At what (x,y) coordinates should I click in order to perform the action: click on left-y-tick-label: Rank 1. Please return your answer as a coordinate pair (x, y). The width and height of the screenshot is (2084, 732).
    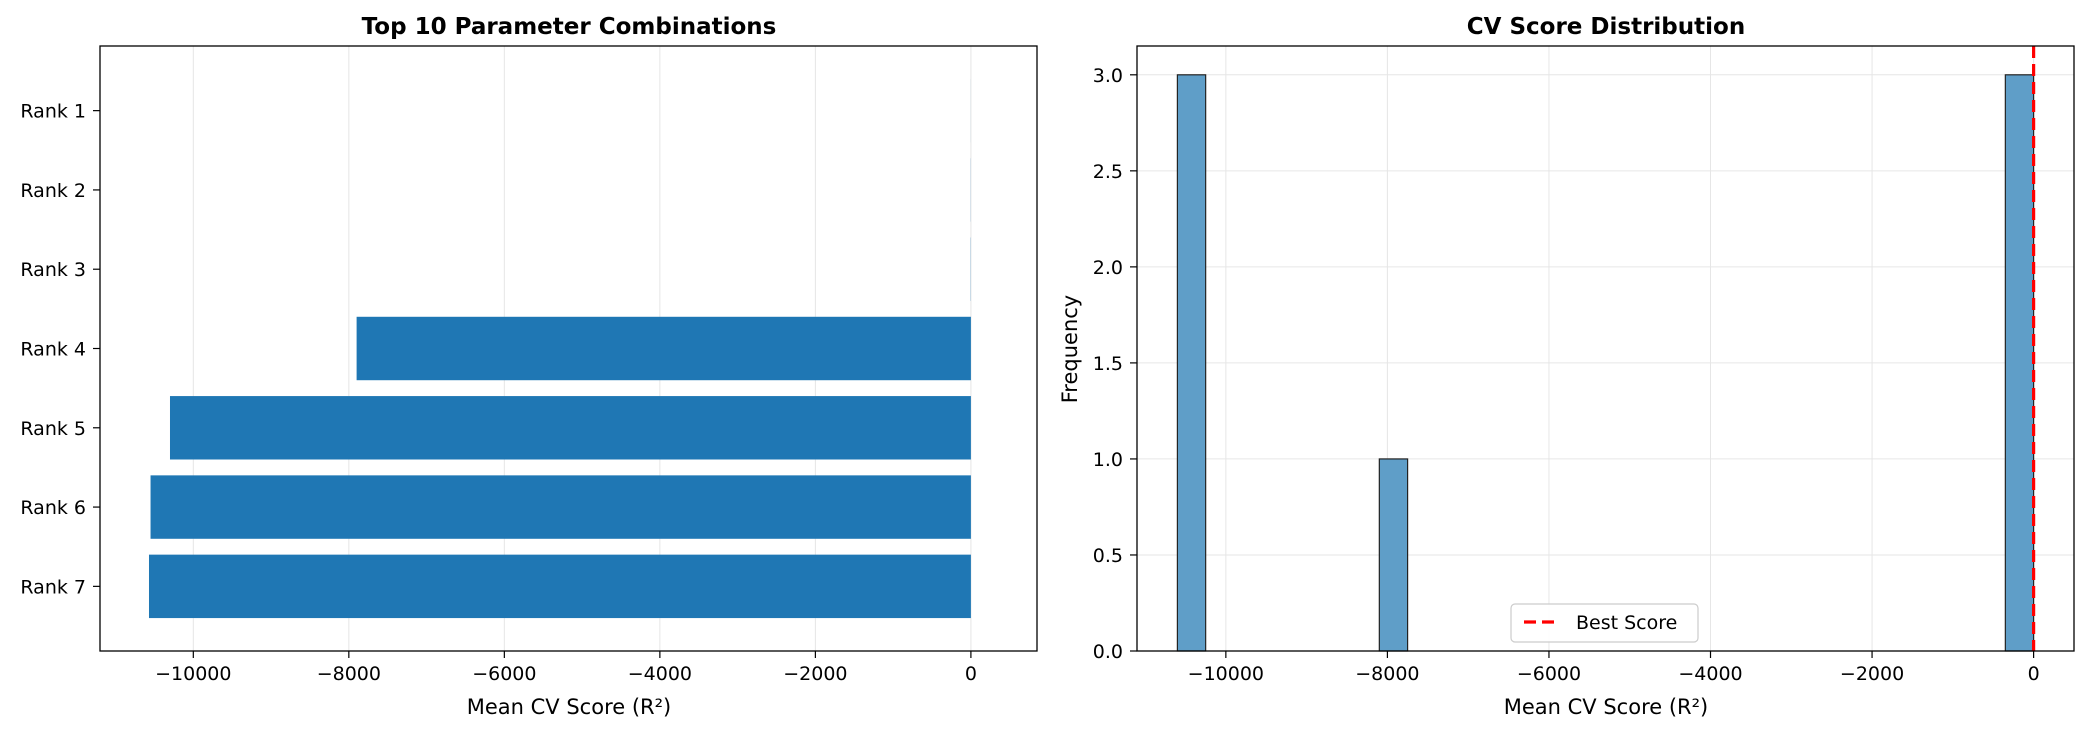
    Looking at the image, I should click on (53, 112).